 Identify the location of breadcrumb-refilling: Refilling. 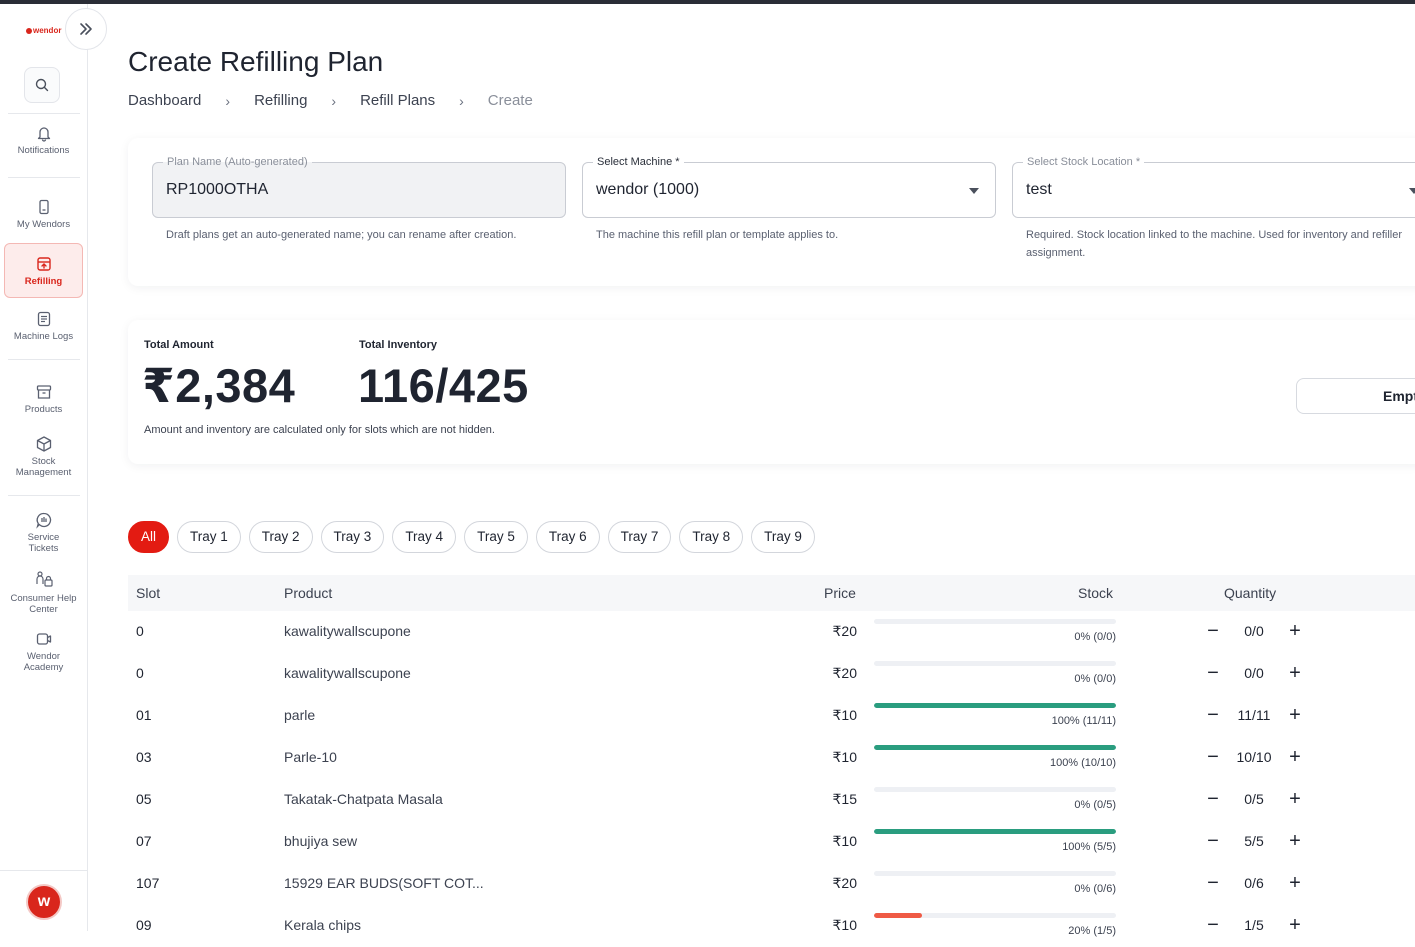
(281, 100).